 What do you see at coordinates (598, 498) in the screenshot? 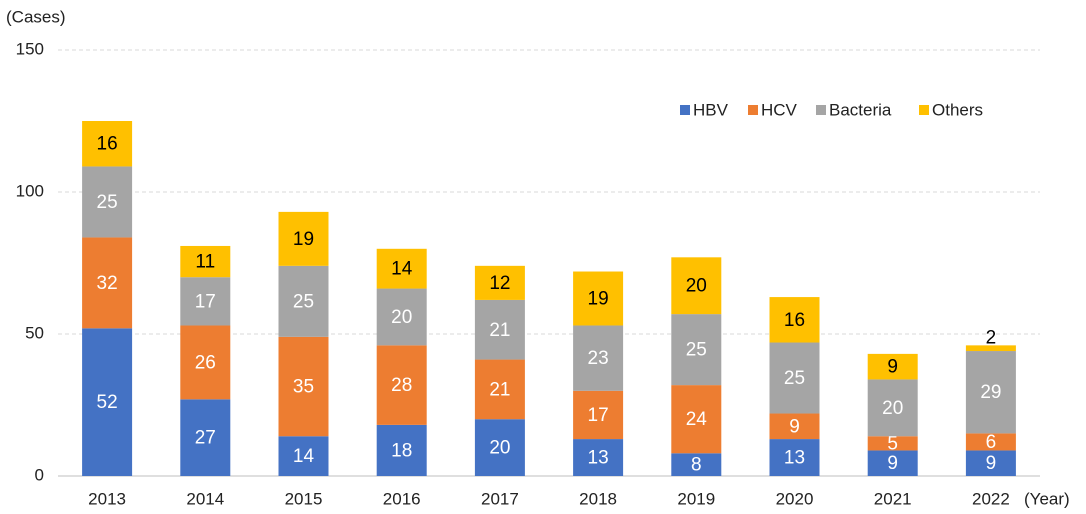
I see `x-tick-label: 2018` at bounding box center [598, 498].